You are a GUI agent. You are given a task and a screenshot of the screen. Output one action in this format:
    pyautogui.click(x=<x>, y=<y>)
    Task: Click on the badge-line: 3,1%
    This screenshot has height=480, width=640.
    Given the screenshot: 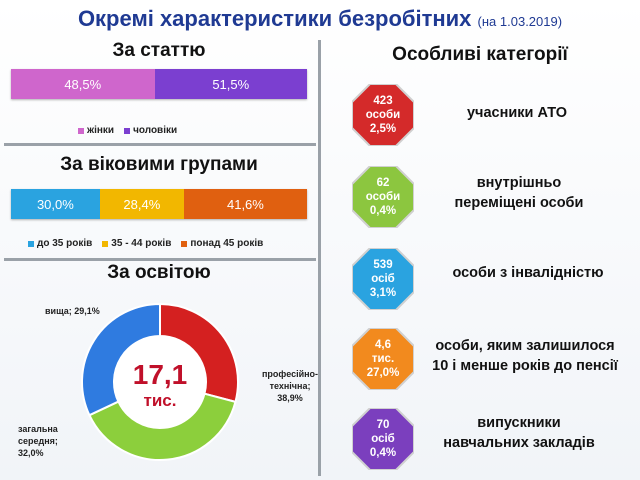 What is the action you would take?
    pyautogui.click(x=383, y=293)
    